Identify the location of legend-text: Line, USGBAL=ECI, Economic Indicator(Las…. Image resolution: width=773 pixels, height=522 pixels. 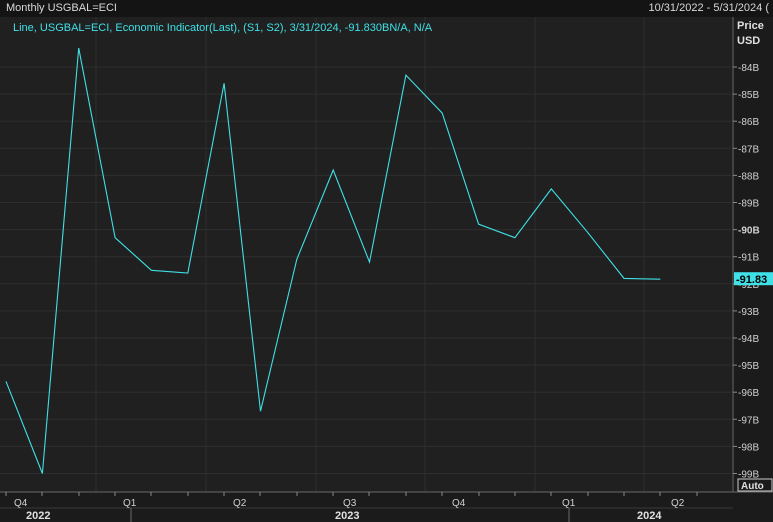
(223, 28).